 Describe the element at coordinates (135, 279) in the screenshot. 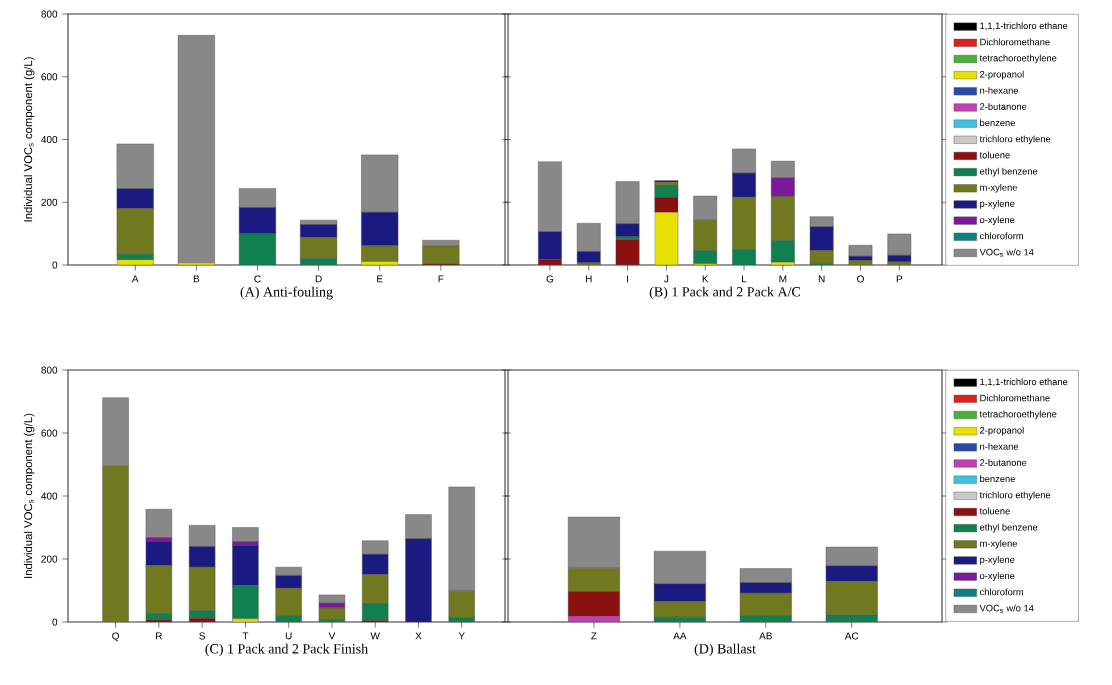

I see `x-tick-label: A` at that location.